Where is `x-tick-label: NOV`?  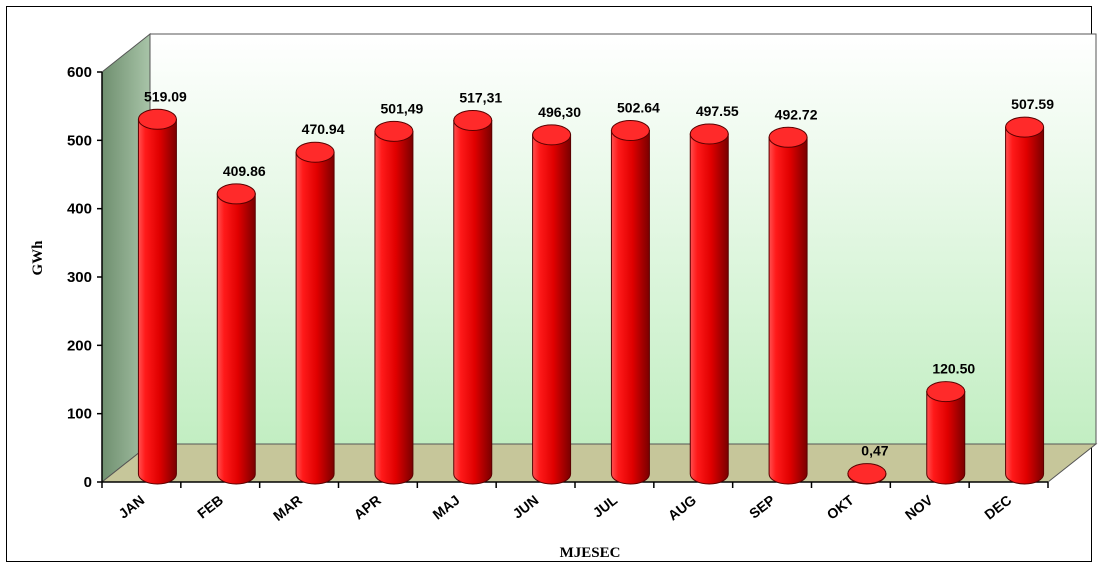 x-tick-label: NOV is located at coordinates (919, 507).